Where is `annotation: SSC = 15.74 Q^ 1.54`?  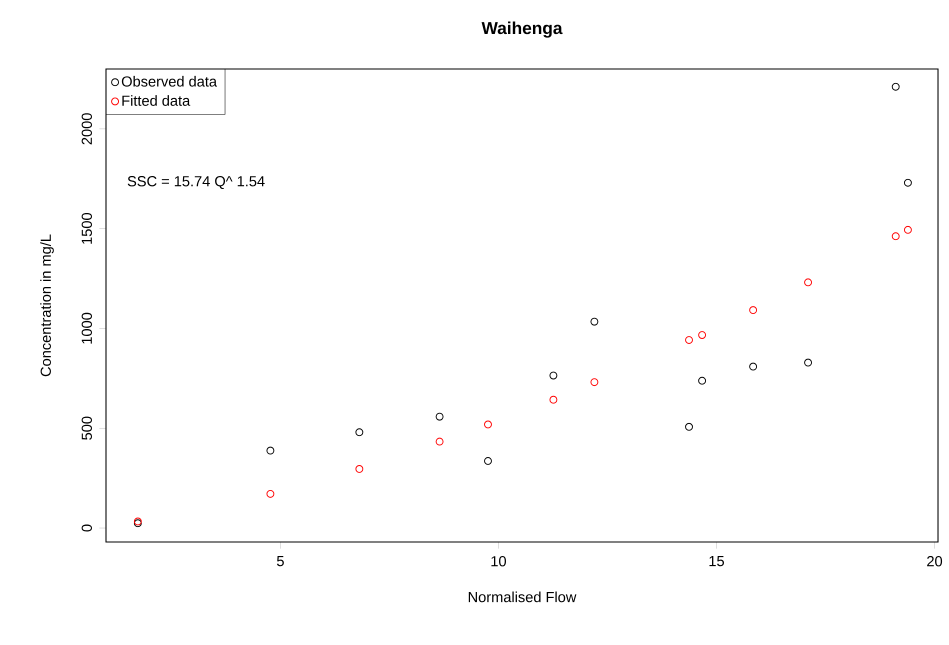 annotation: SSC = 15.74 Q^ 1.54 is located at coordinates (196, 182).